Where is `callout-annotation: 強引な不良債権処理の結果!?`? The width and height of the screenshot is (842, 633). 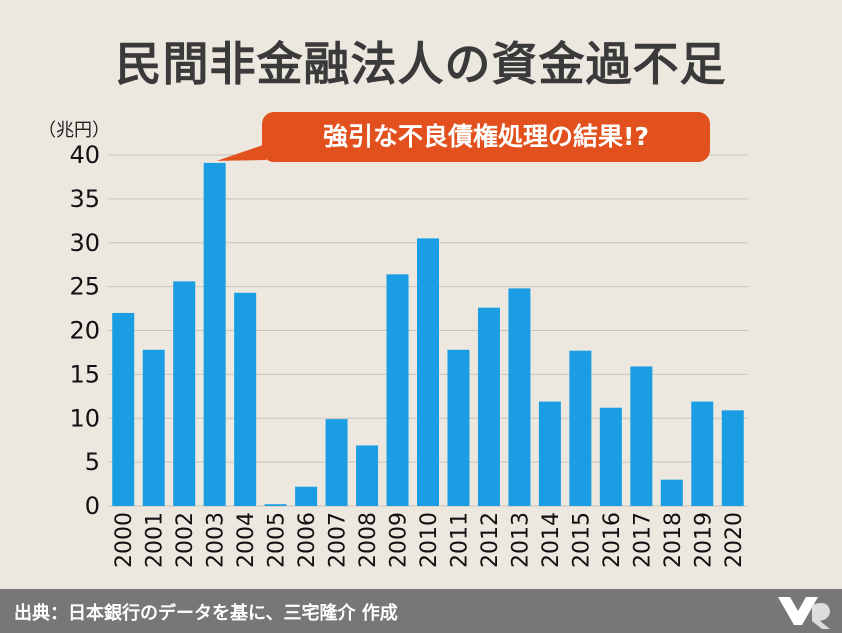 callout-annotation: 強引な不良債権処理の結果!? is located at coordinates (486, 137).